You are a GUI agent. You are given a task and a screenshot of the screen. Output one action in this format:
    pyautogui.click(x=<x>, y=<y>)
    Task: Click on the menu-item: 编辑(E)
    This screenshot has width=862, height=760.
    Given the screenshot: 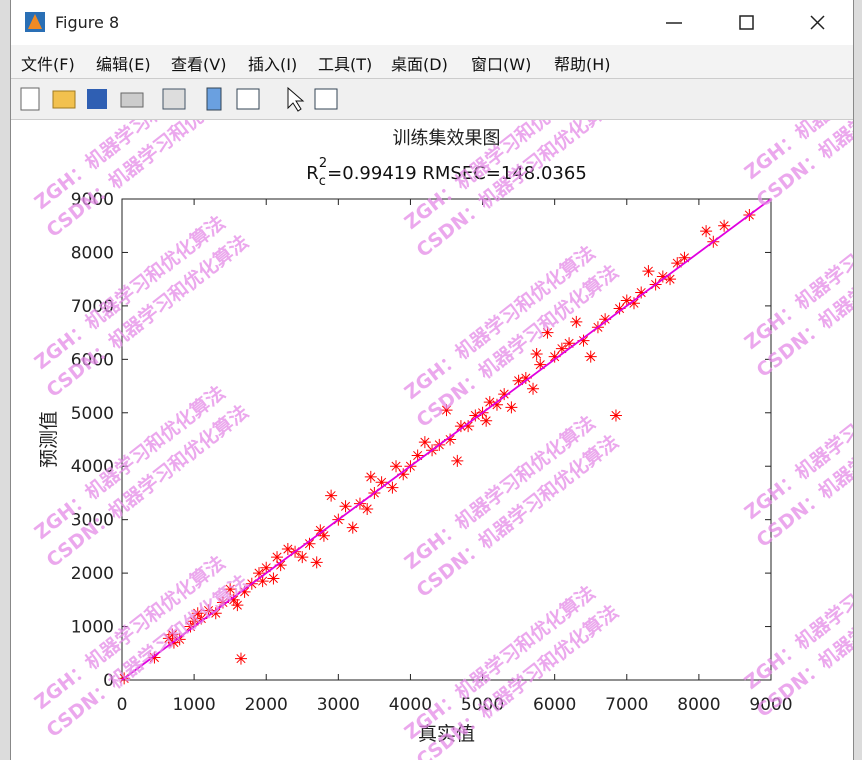 What is the action you would take?
    pyautogui.click(x=123, y=64)
    